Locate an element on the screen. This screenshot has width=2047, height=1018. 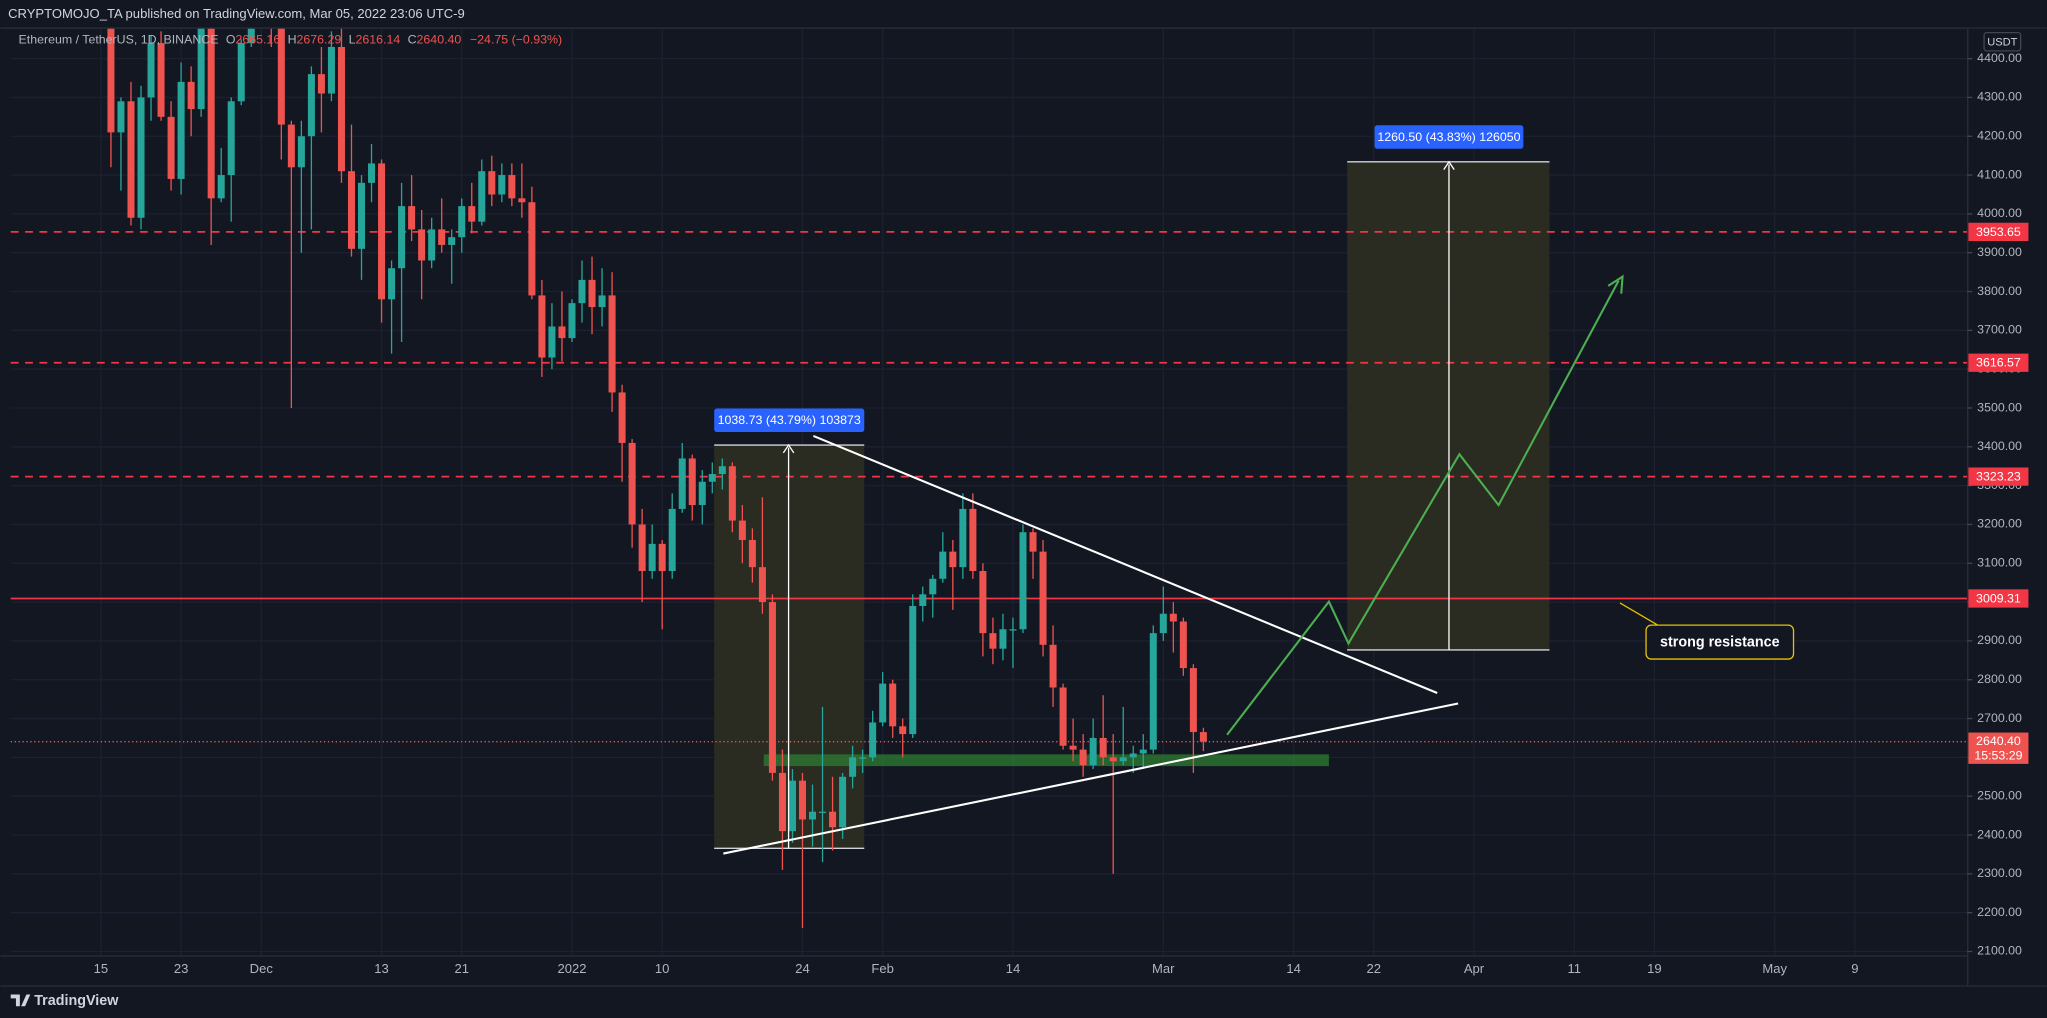
change: −24.75 (−0.93%) is located at coordinates (516, 40).